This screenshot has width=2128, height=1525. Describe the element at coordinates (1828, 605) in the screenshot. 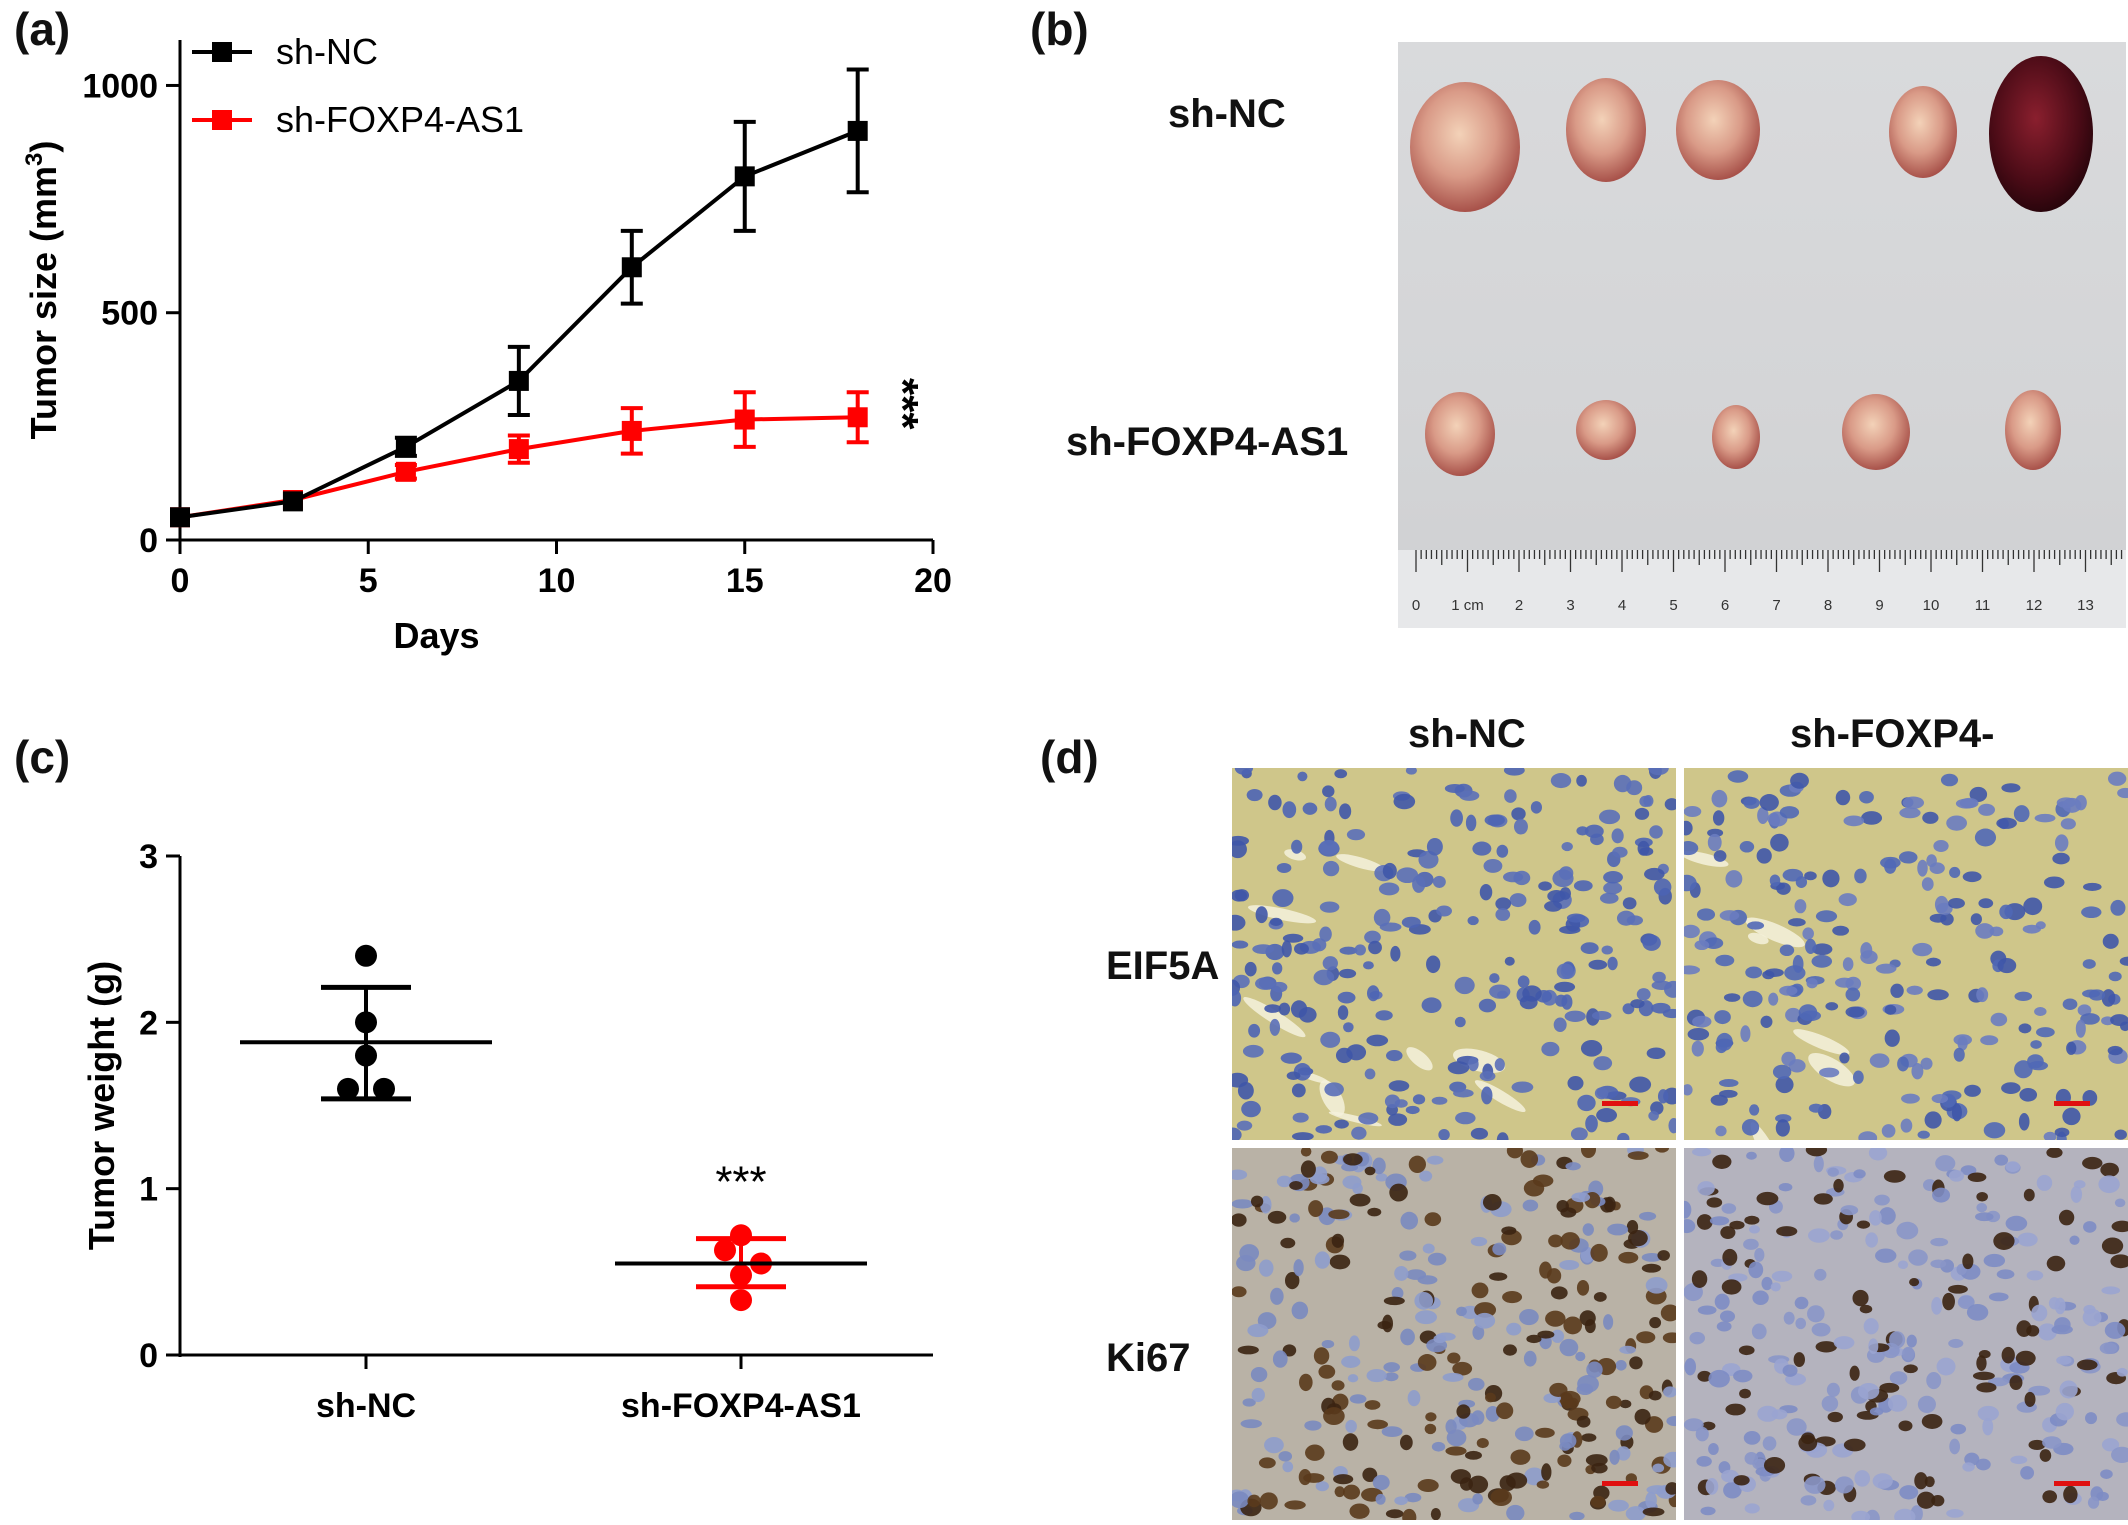

I see `ruler-label: 8` at that location.